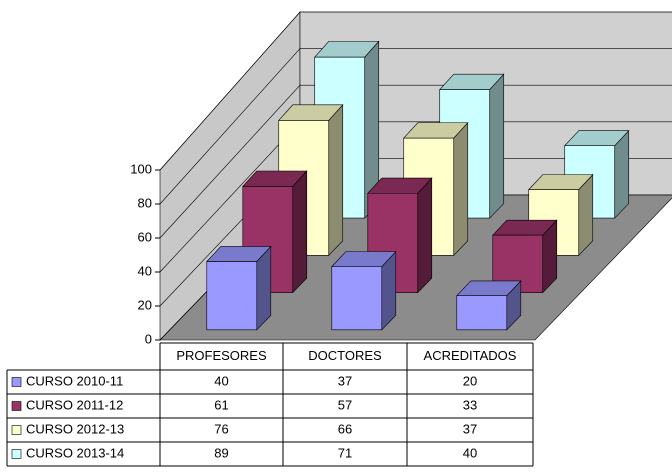 The image size is (672, 474). What do you see at coordinates (345, 355) in the screenshot?
I see `table-header: DOCTORES` at bounding box center [345, 355].